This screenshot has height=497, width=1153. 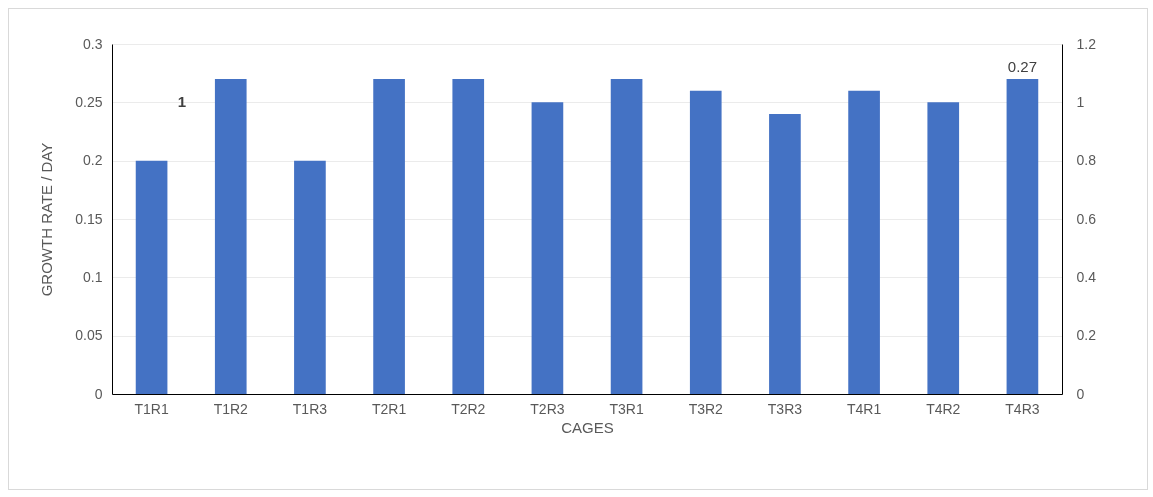 What do you see at coordinates (151, 408) in the screenshot?
I see `x-tick-label: T1R1` at bounding box center [151, 408].